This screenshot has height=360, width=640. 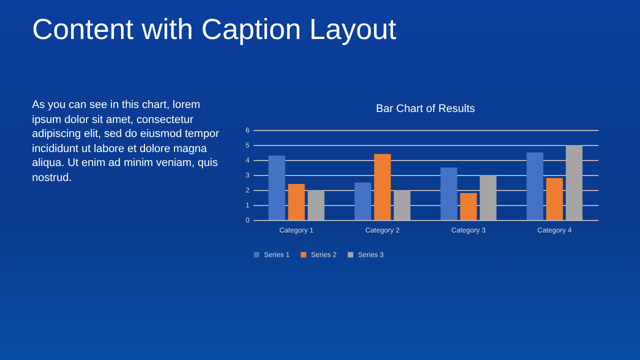 I want to click on chart-title: Bar Chart of Results, so click(x=426, y=109).